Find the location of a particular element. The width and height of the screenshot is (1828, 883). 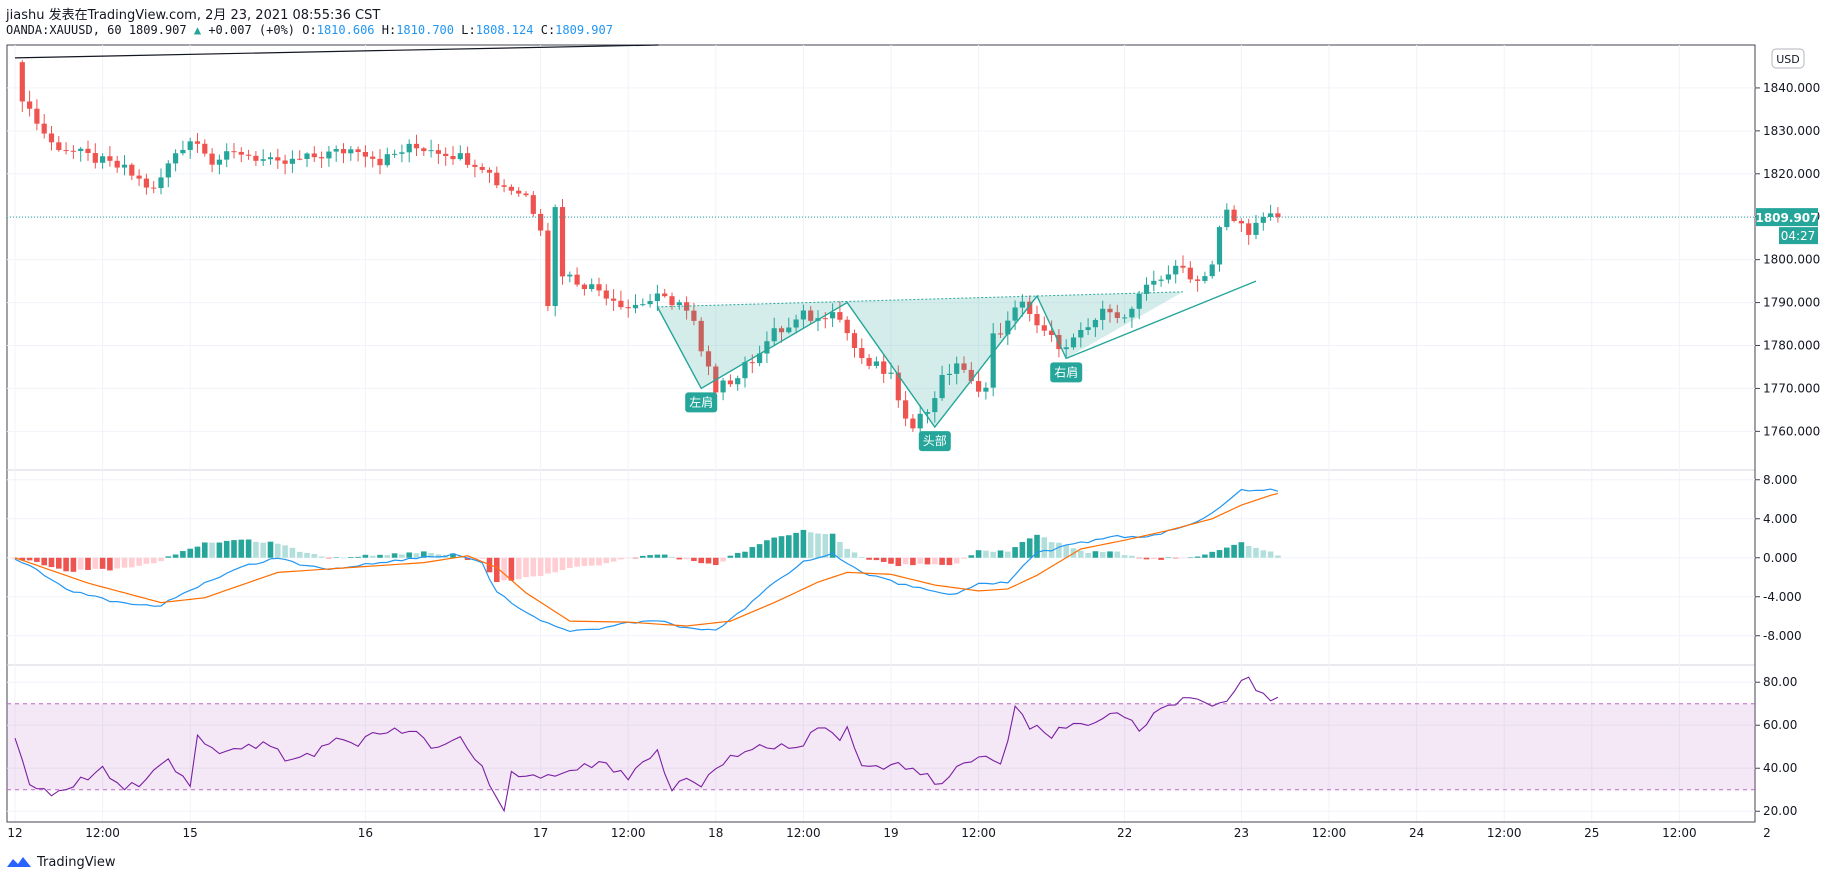

head-label: 头部 is located at coordinates (934, 441).